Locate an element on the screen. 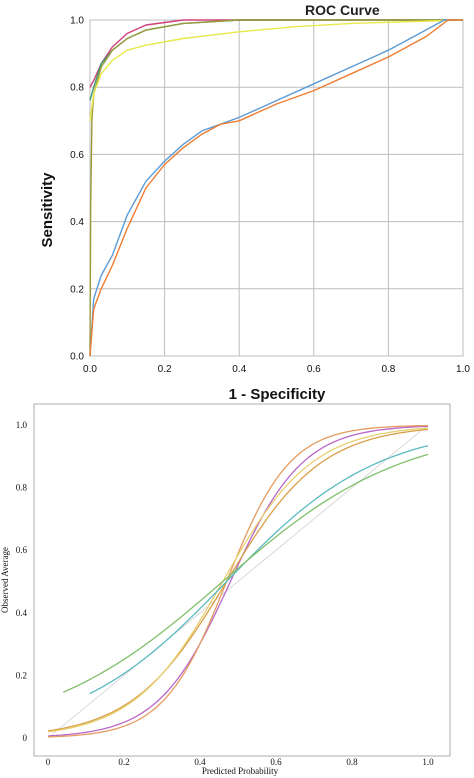  roc-x-tick-label: 1.0 is located at coordinates (463, 369).